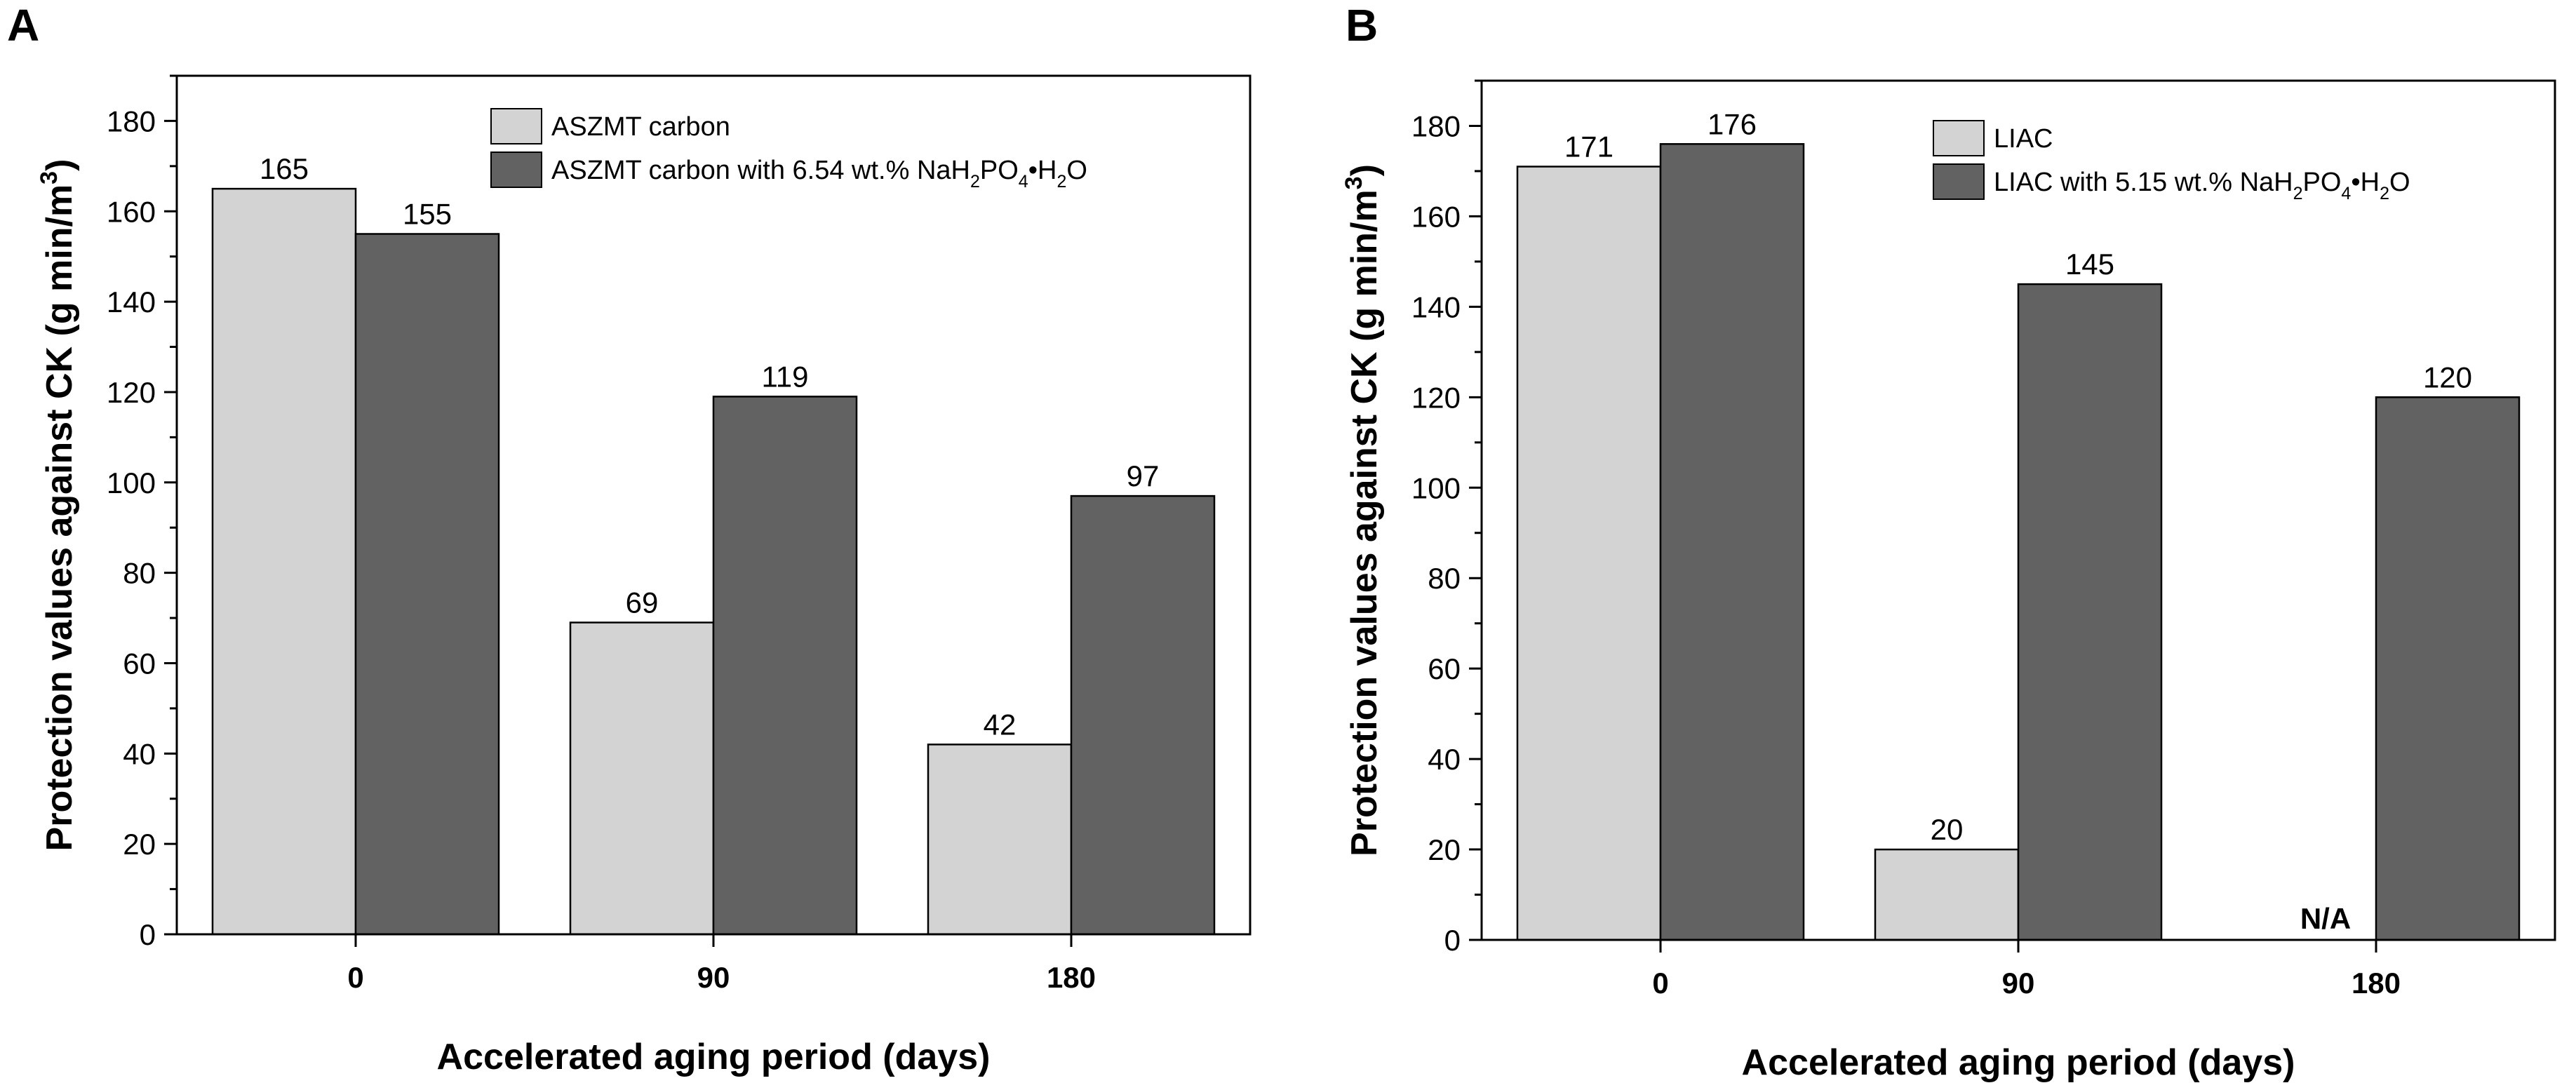  I want to click on data-label: 155, so click(427, 214).